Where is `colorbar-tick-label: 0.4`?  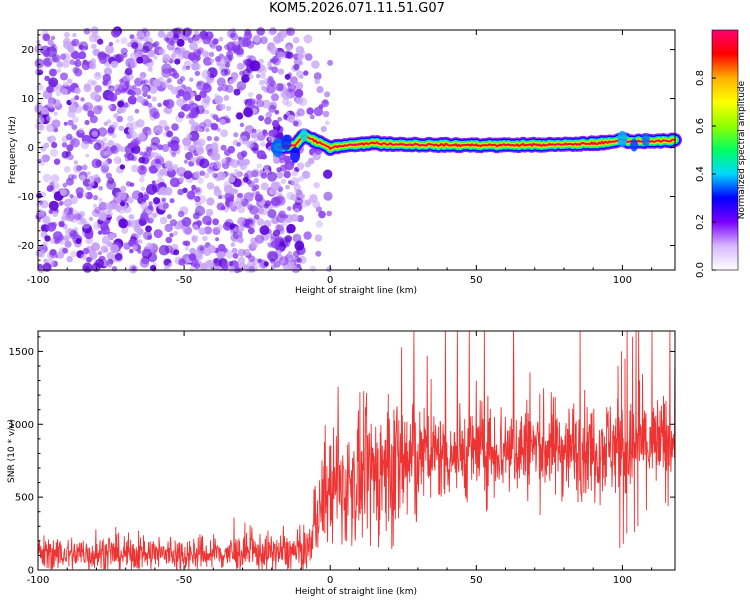 colorbar-tick-label: 0.4 is located at coordinates (700, 174).